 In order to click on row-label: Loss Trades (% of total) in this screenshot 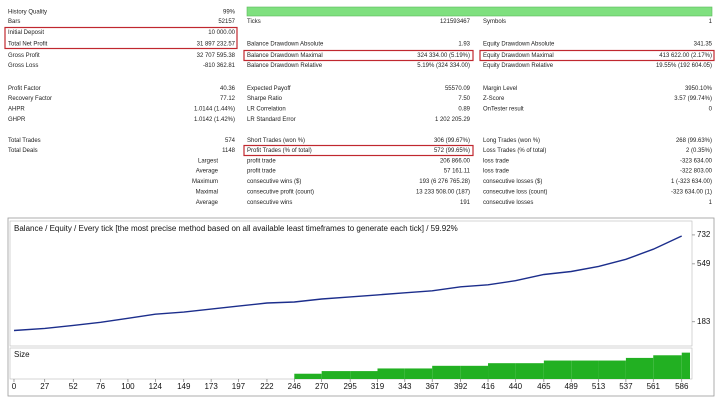, I will do `click(514, 151)`.